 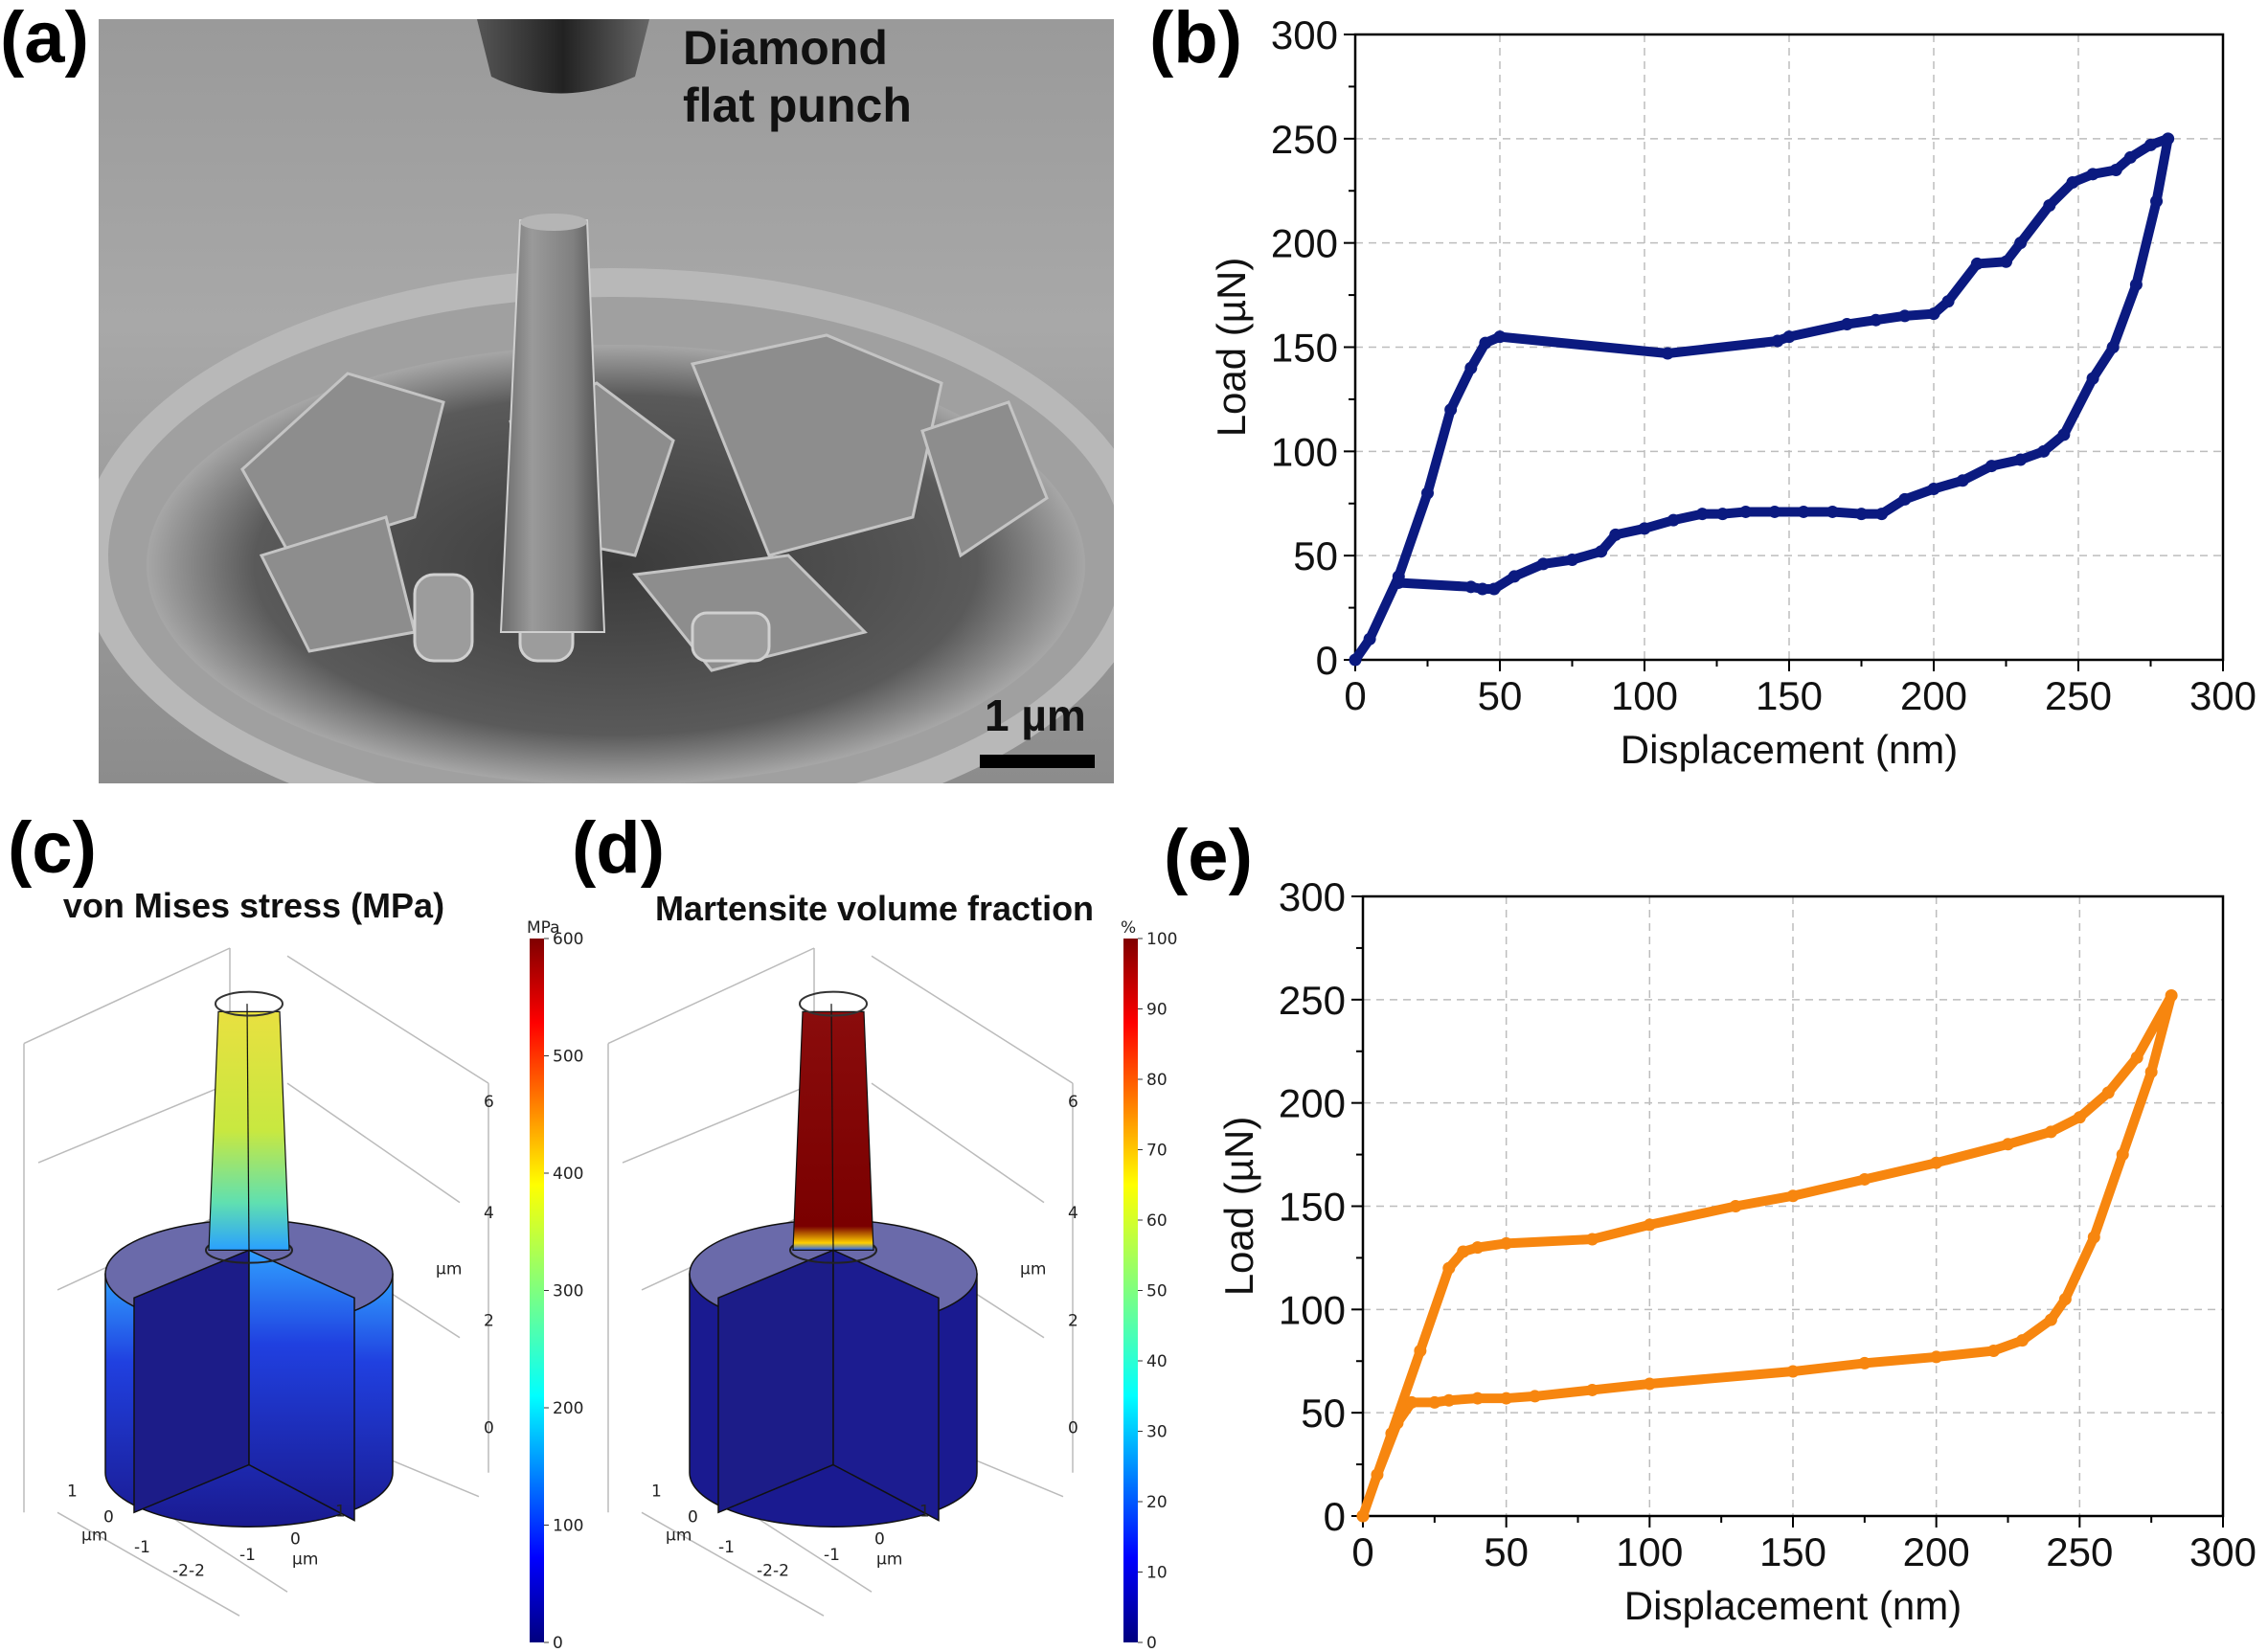 What do you see at coordinates (1644, 695) in the screenshot?
I see `x-tick-label: 100` at bounding box center [1644, 695].